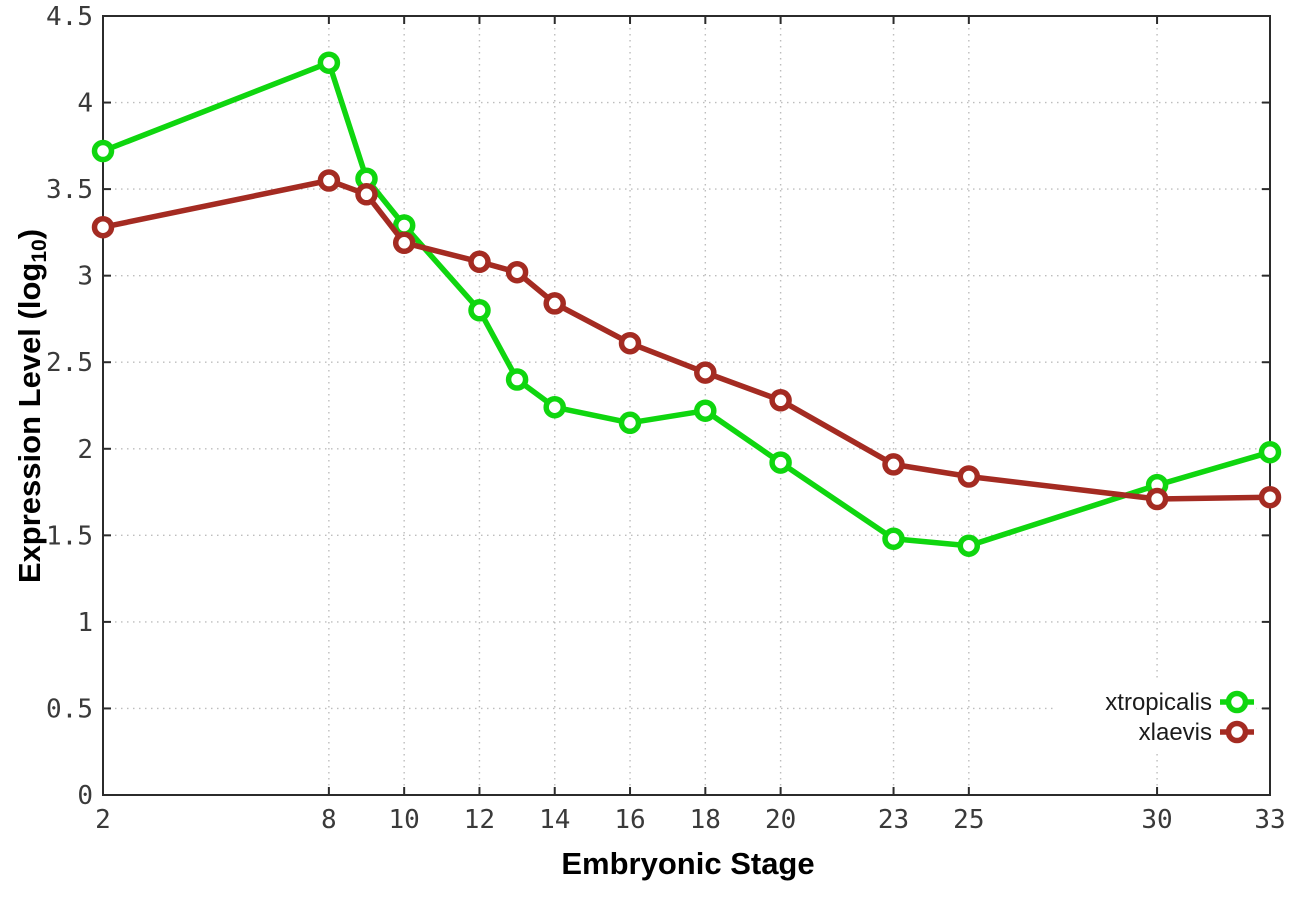  Describe the element at coordinates (780, 820) in the screenshot. I see `x-tick-label: 20` at that location.